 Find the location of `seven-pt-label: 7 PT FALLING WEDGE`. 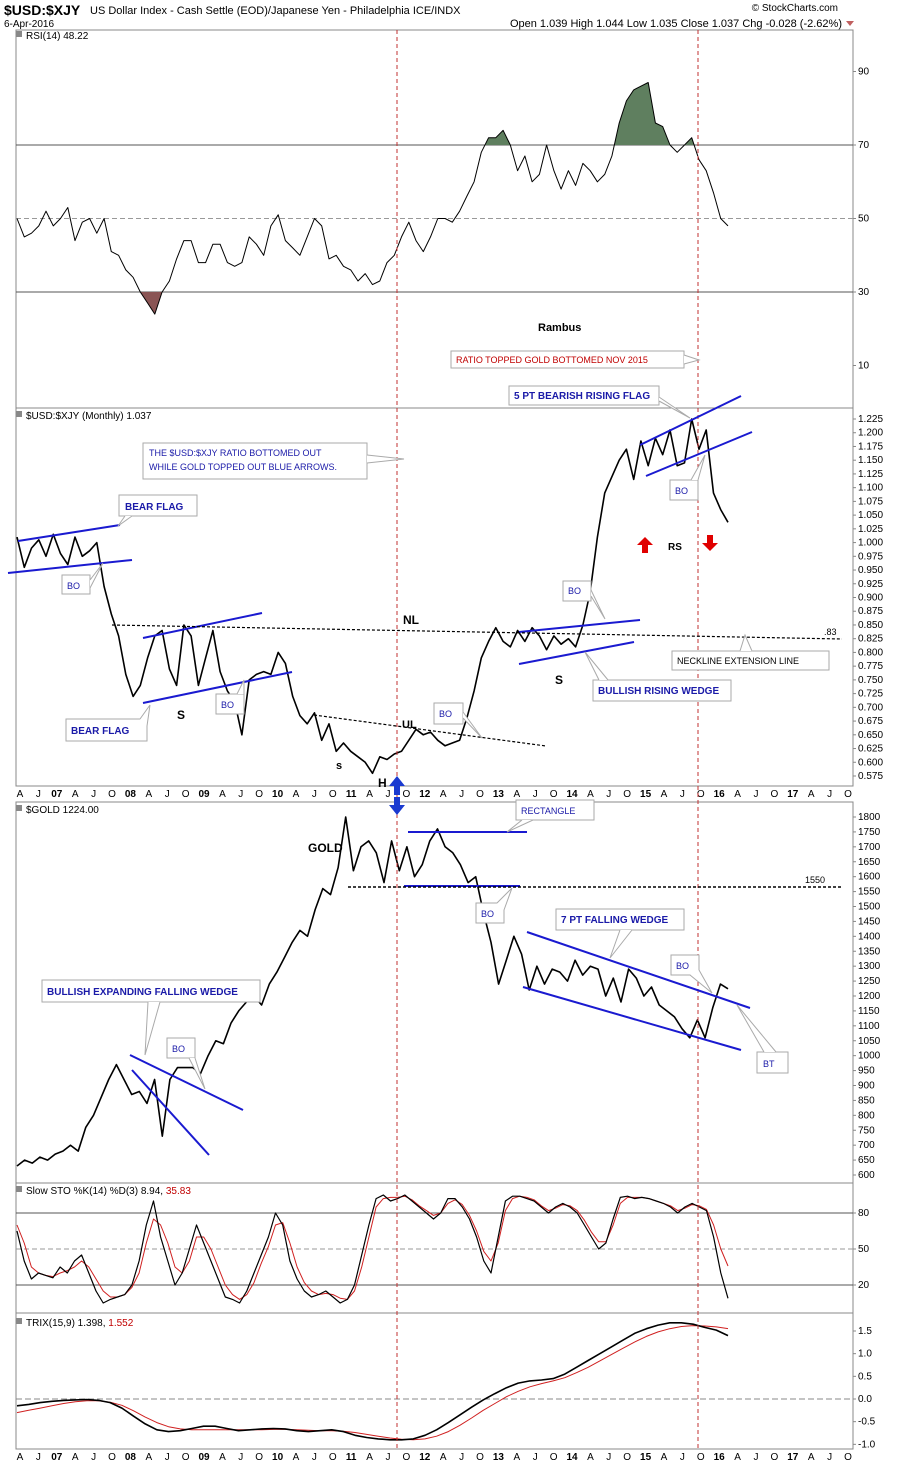

seven-pt-label: 7 PT FALLING WEDGE is located at coordinates (615, 920).